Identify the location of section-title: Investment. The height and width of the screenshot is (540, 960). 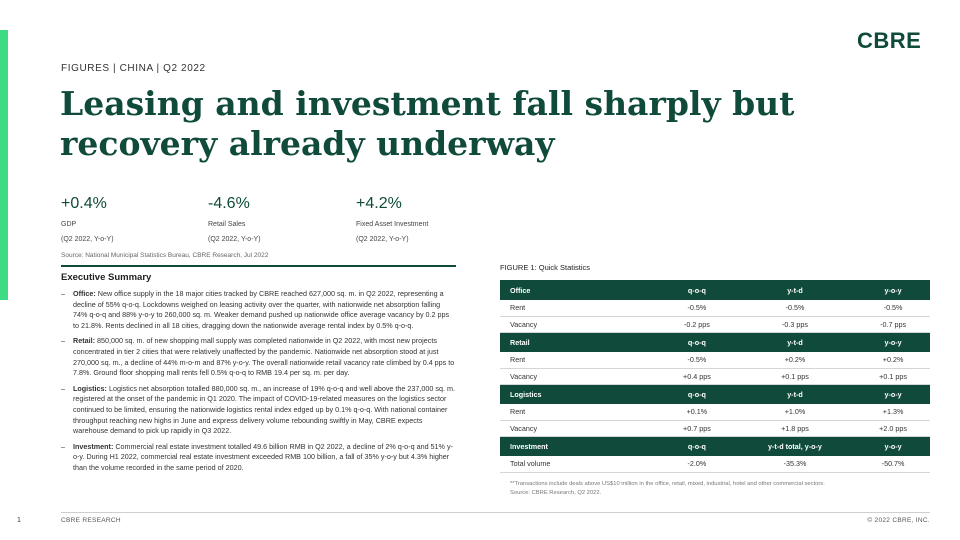
(580, 446).